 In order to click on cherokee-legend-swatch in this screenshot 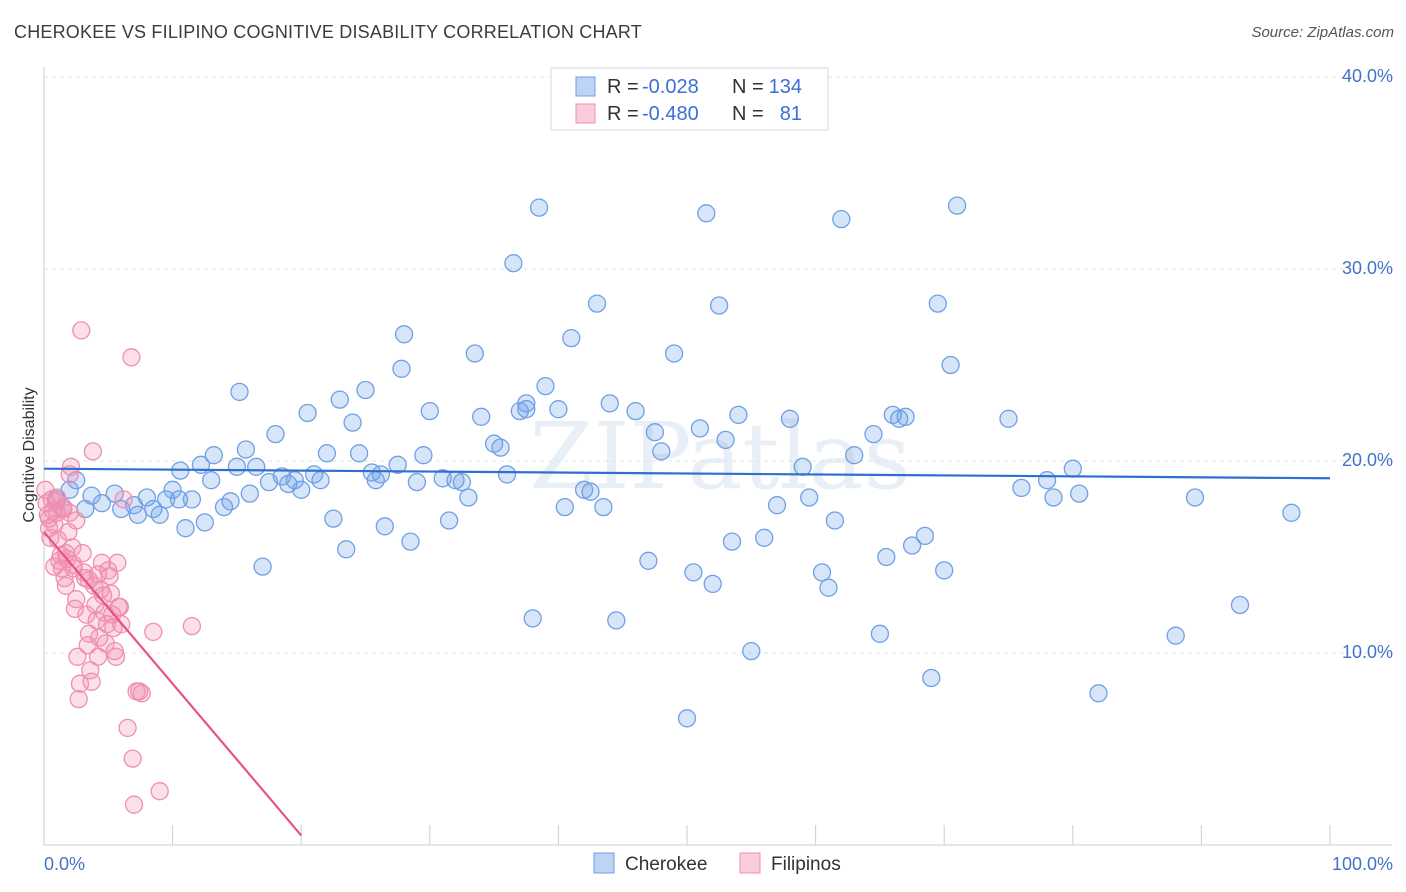, I will do `click(585, 86)`.